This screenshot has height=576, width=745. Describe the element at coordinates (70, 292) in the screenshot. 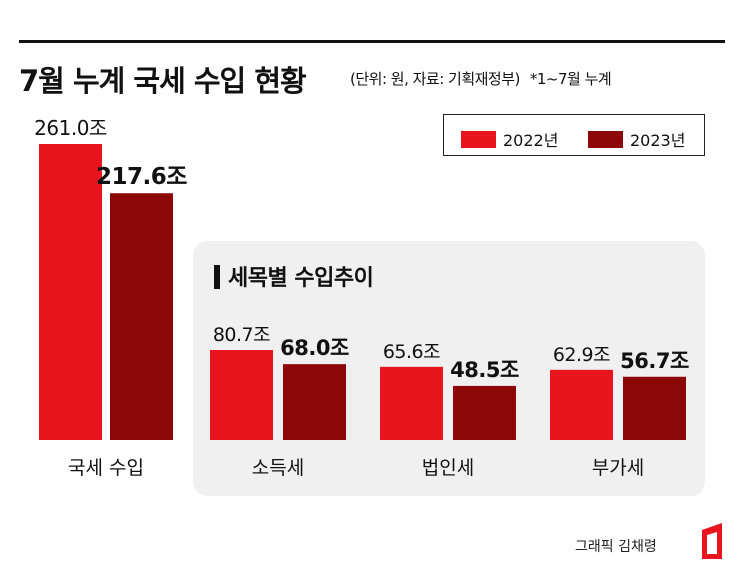

I see `bar-total-tax-revenue-2022` at that location.